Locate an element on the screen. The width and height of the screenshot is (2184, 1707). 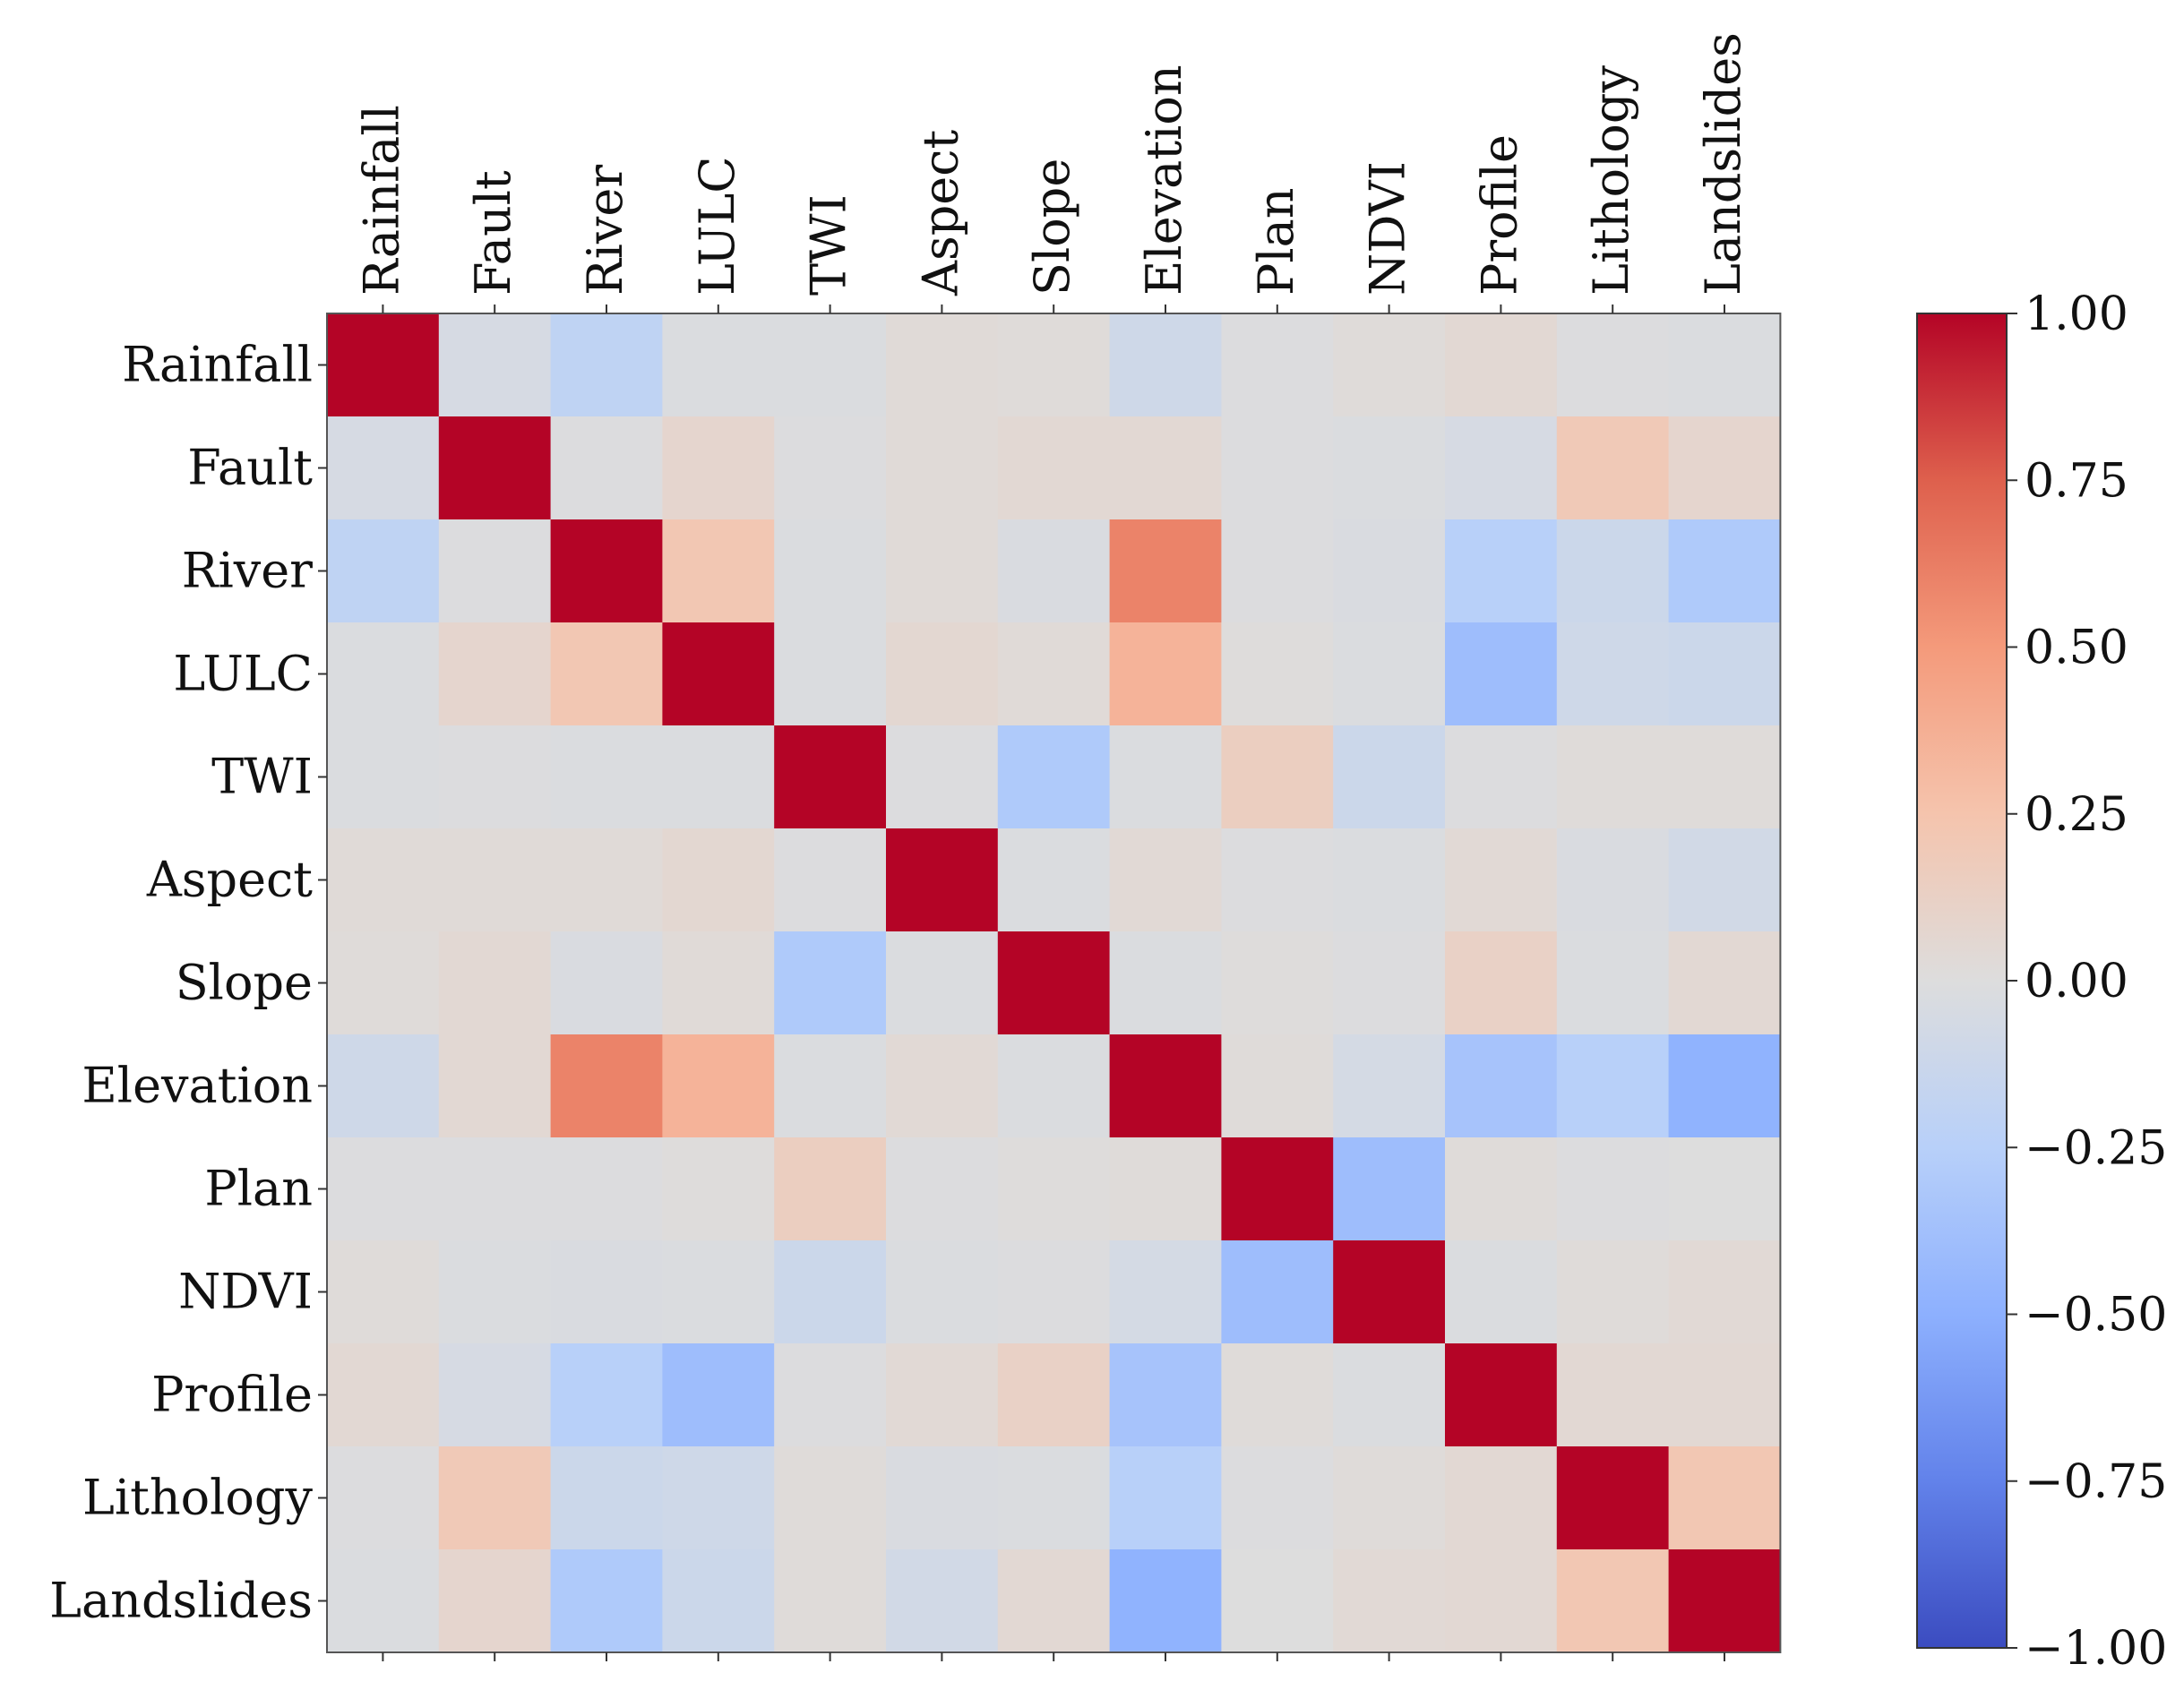
colorbar-tick-label: 1.00 is located at coordinates (2076, 314).